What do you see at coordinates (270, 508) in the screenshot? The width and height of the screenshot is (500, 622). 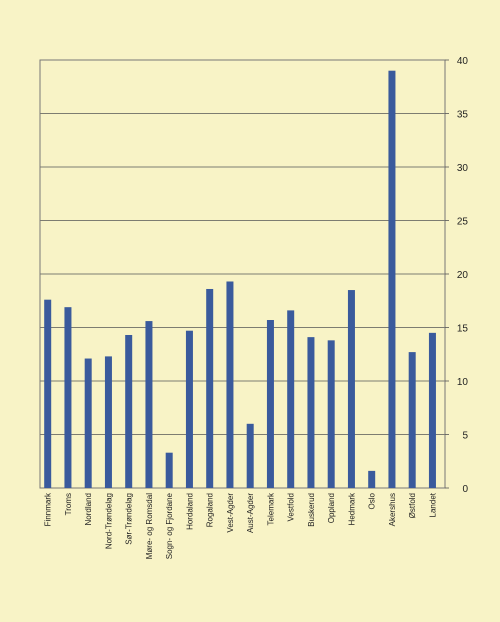 I see `x-category-label: Telemark` at bounding box center [270, 508].